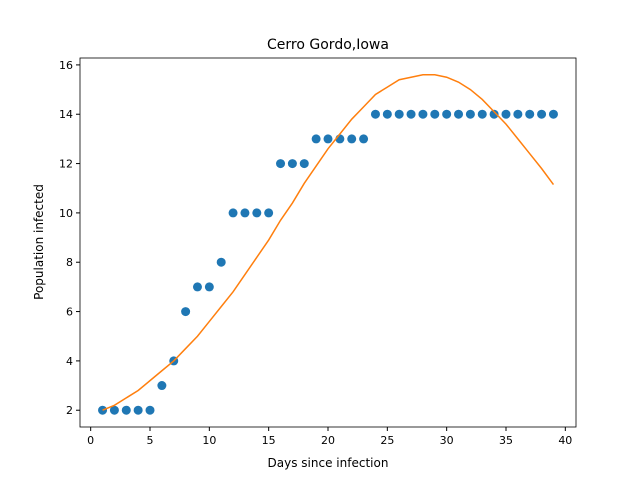 This screenshot has width=640, height=480. What do you see at coordinates (66, 65) in the screenshot?
I see `y-tick-label: 16` at bounding box center [66, 65].